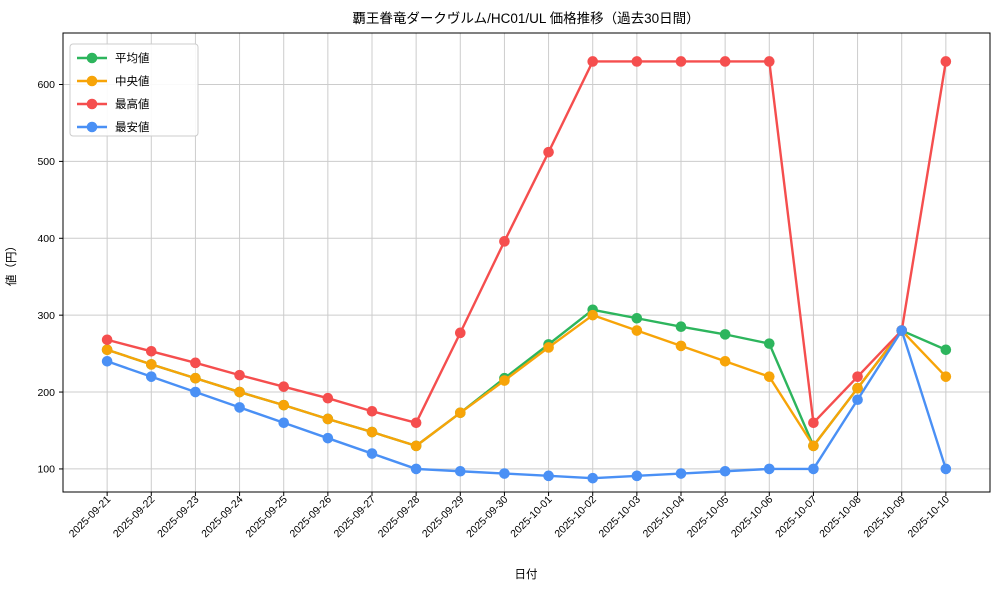 The height and width of the screenshot is (605, 1000). Describe the element at coordinates (134, 90) in the screenshot. I see `legend-box` at that location.